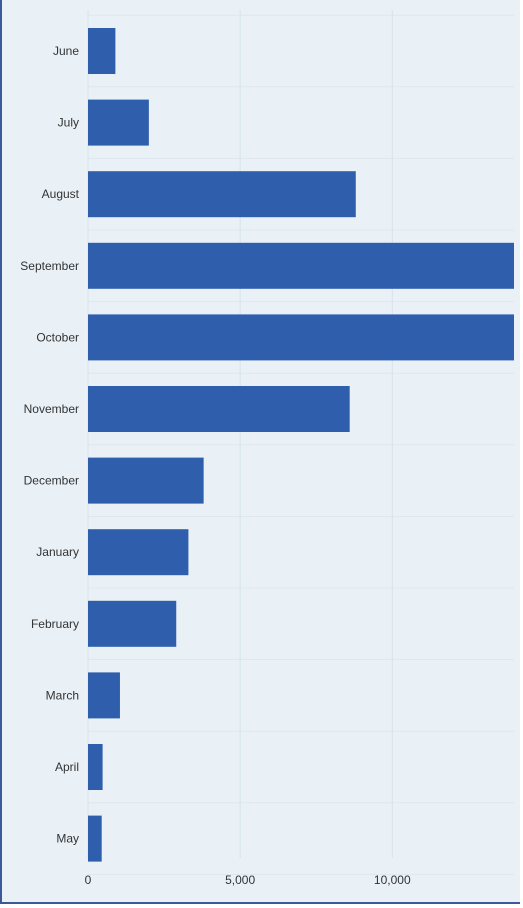  What do you see at coordinates (67, 767) in the screenshot?
I see `category-label: April` at bounding box center [67, 767].